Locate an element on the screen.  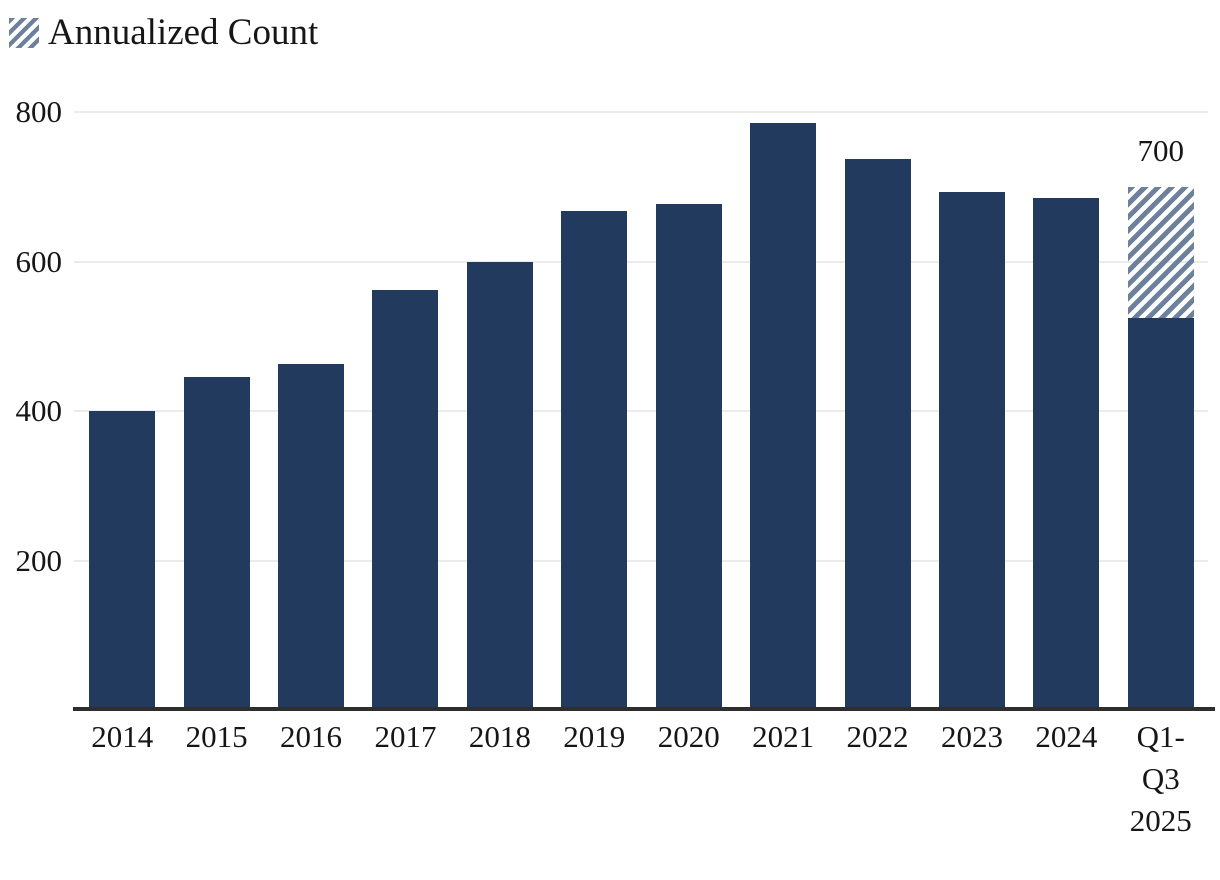
x-axis-label-2019: 2019 is located at coordinates (594, 736).